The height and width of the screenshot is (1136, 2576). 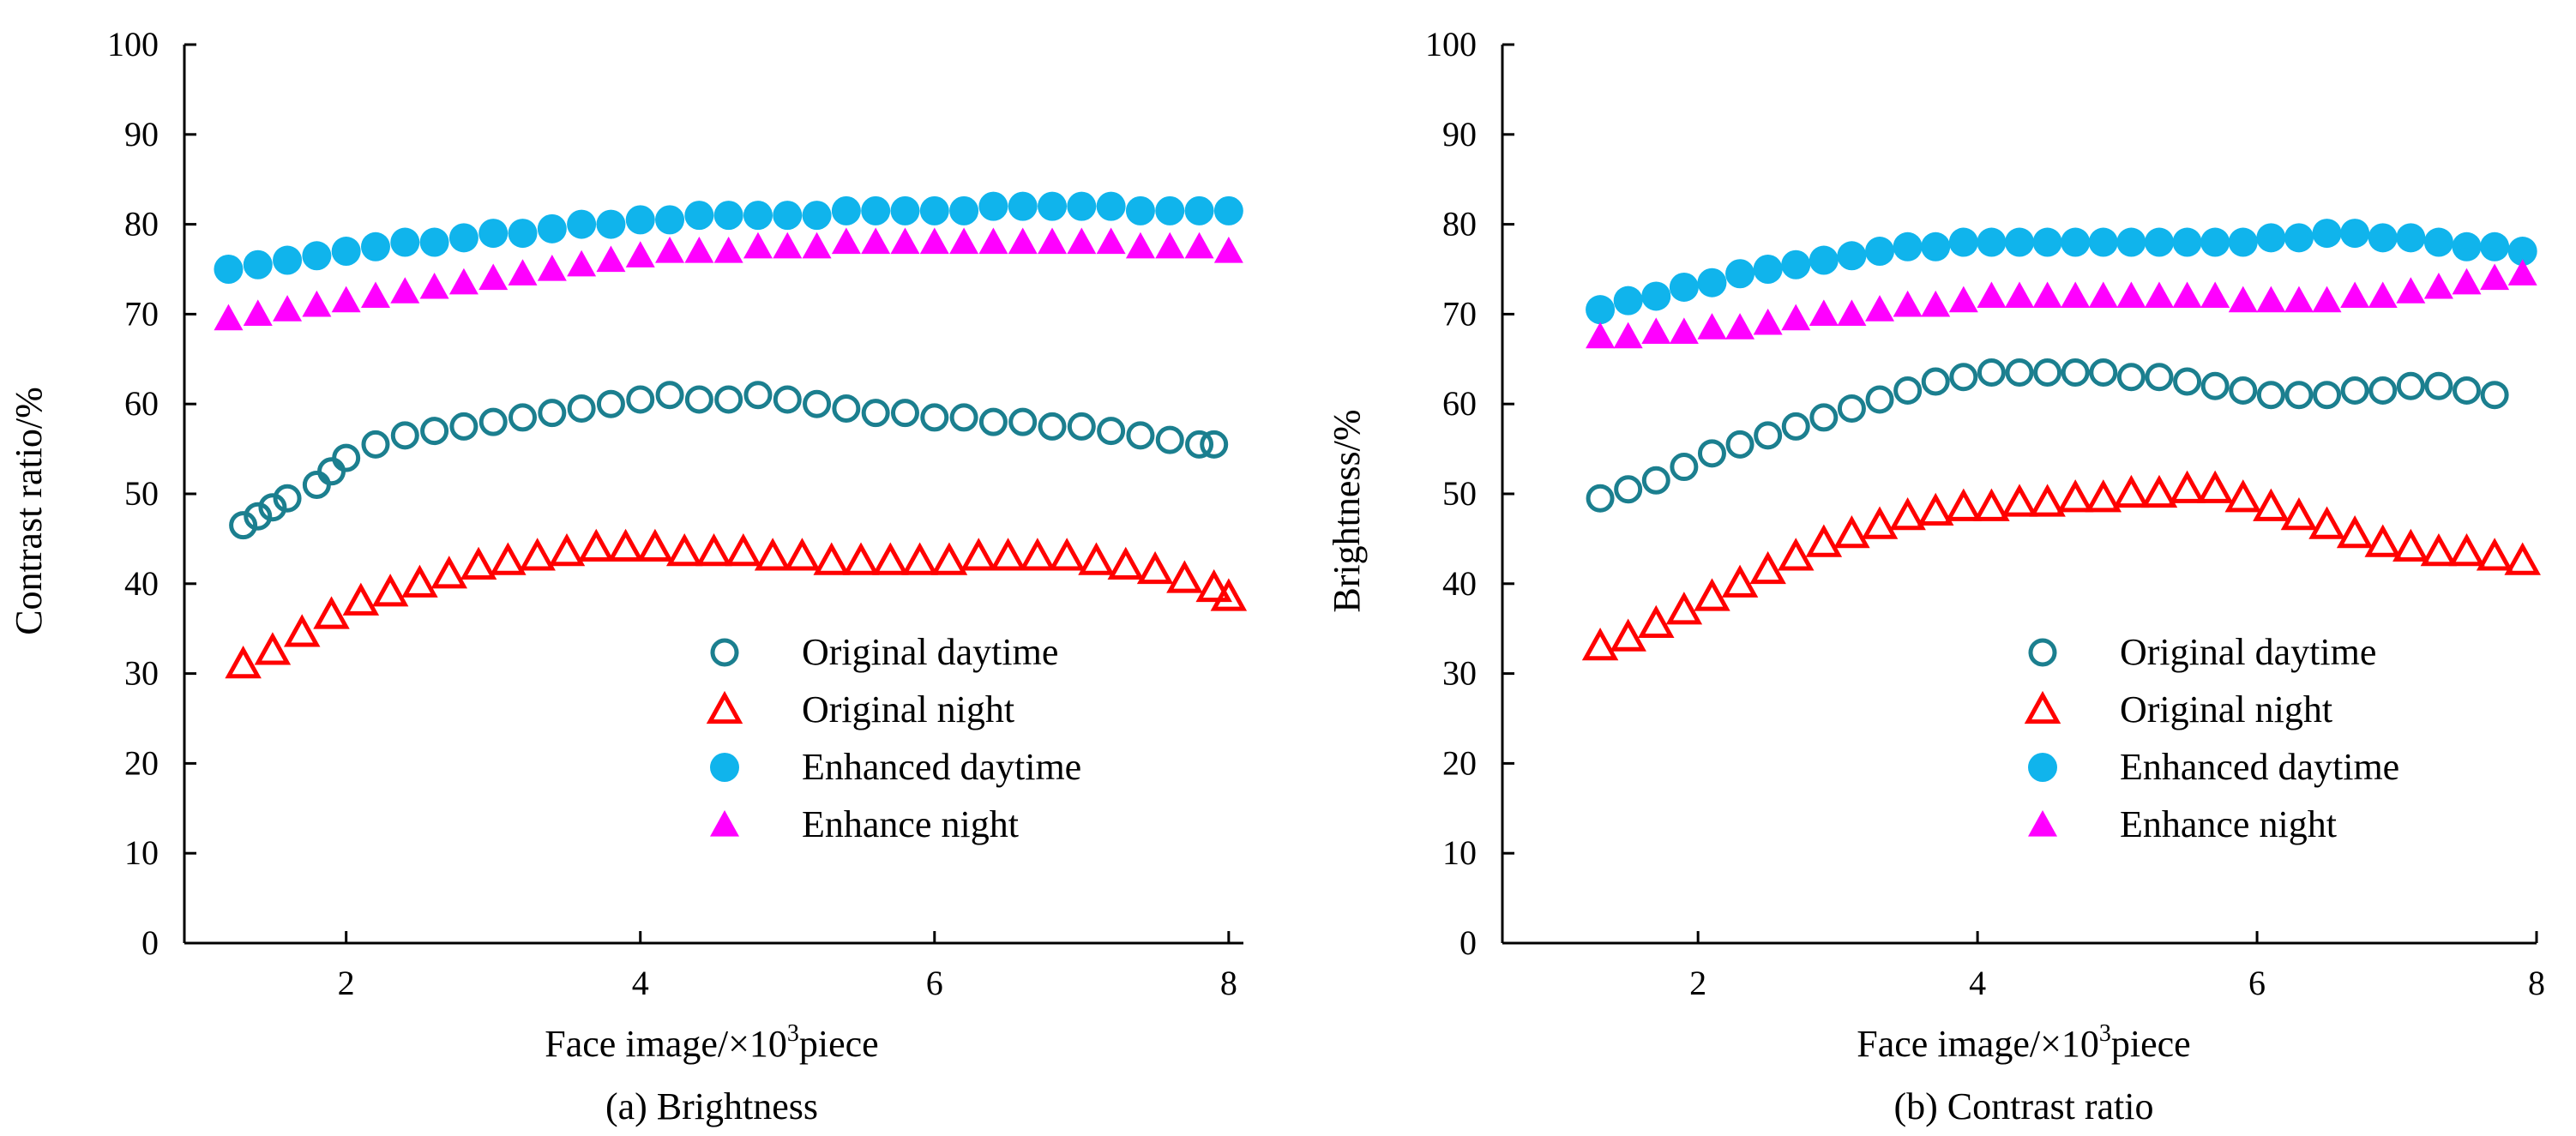 I want to click on y-axis-label: Brightness/%, so click(x=1347, y=510).